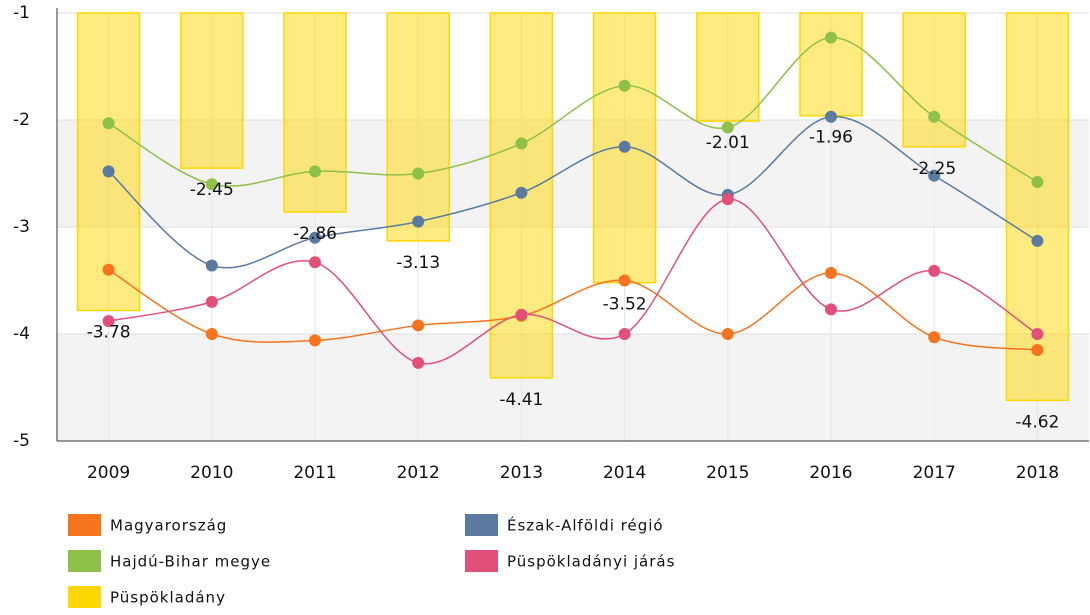  What do you see at coordinates (21, 120) in the screenshot?
I see `y-tick-label: -2` at bounding box center [21, 120].